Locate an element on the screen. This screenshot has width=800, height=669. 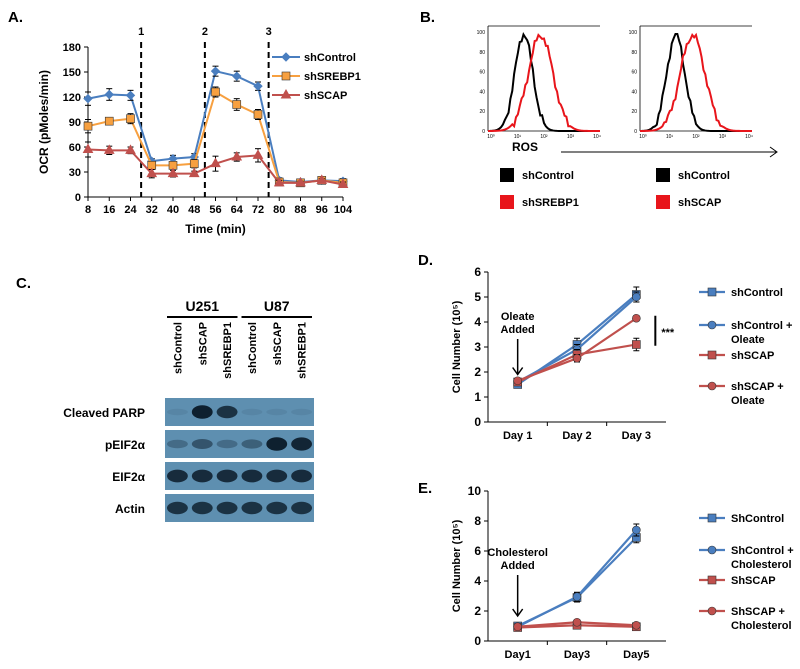
blot-row-label: Actin is located at coordinates (130, 509).